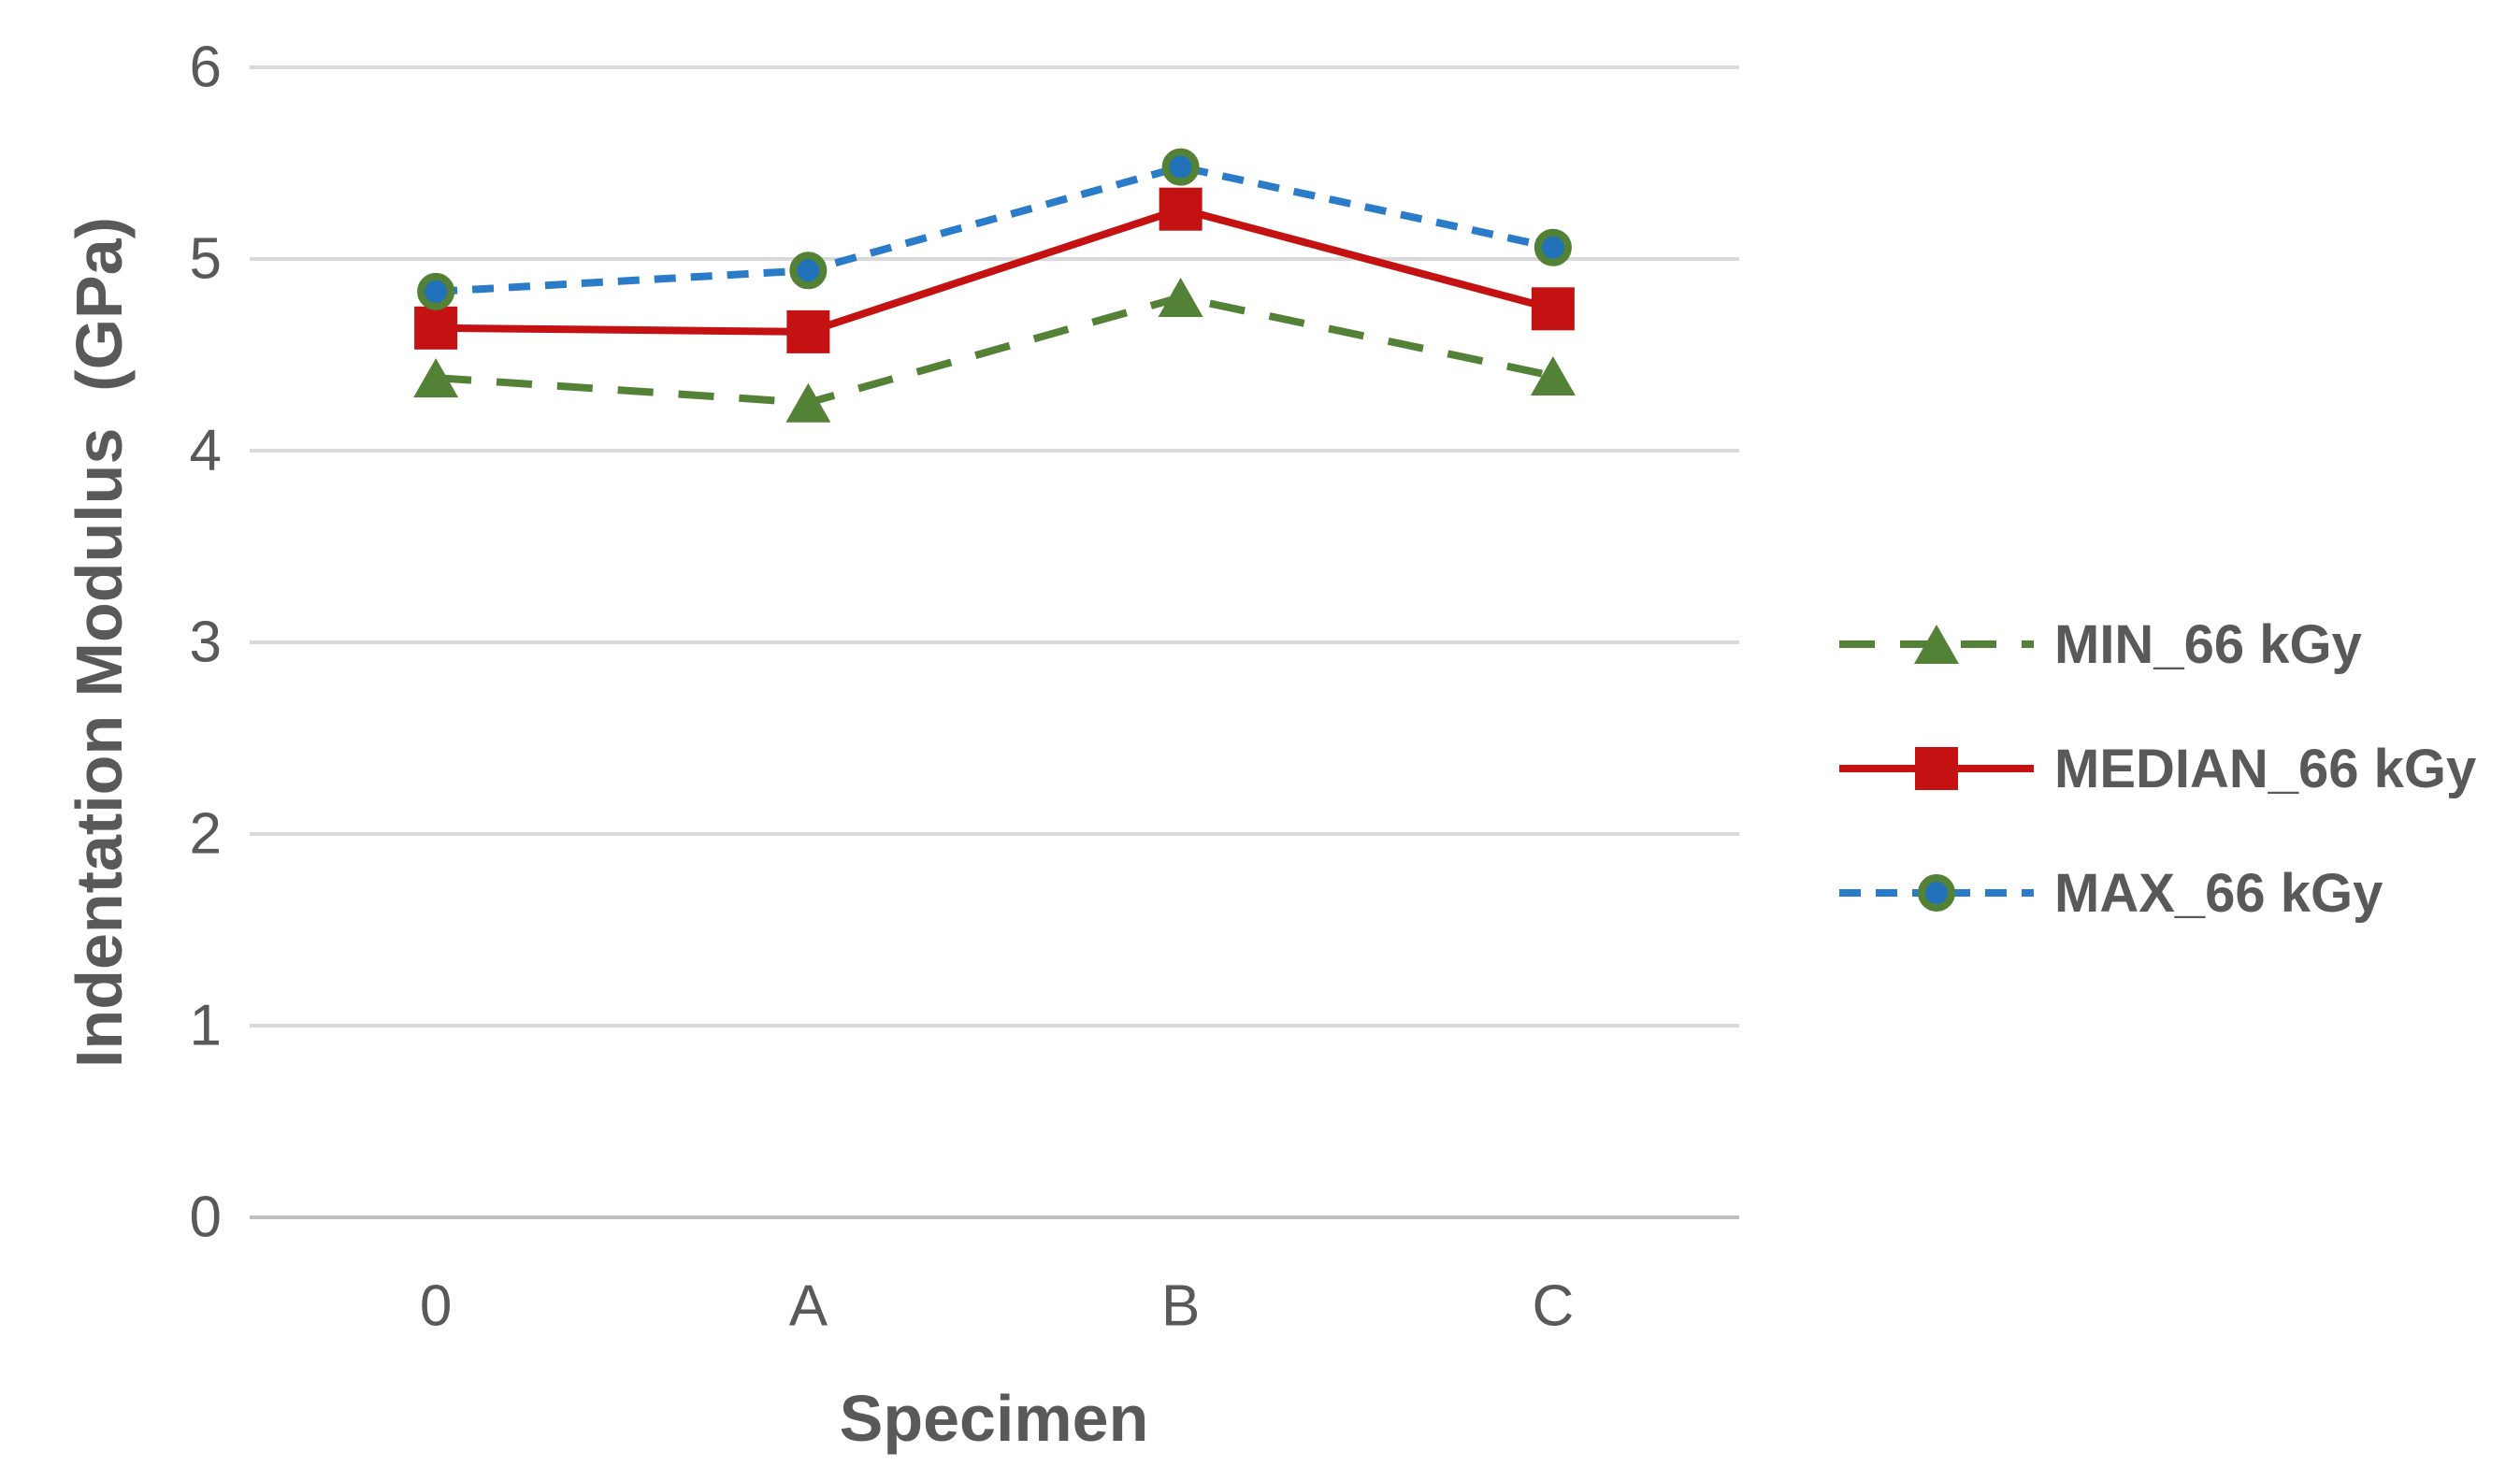 This screenshot has width=2520, height=1481. I want to click on legend: MIN_66 kGy MEDIAN_66 kGy MAX_66 kGy, so click(2156, 774).